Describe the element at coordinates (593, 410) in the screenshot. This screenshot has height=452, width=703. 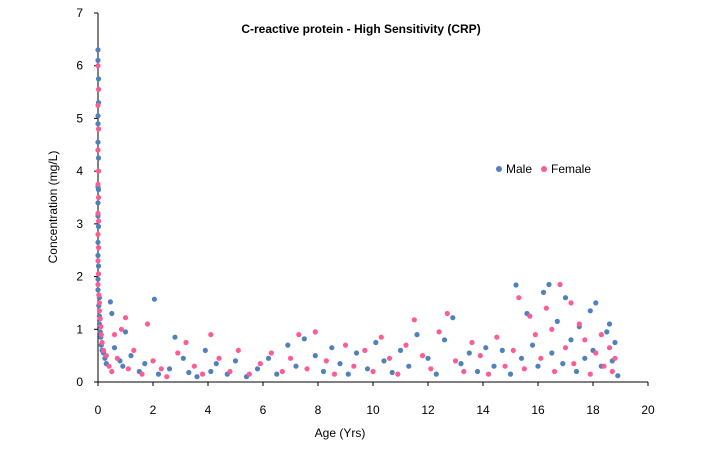
I see `x-tick-label: 18` at that location.